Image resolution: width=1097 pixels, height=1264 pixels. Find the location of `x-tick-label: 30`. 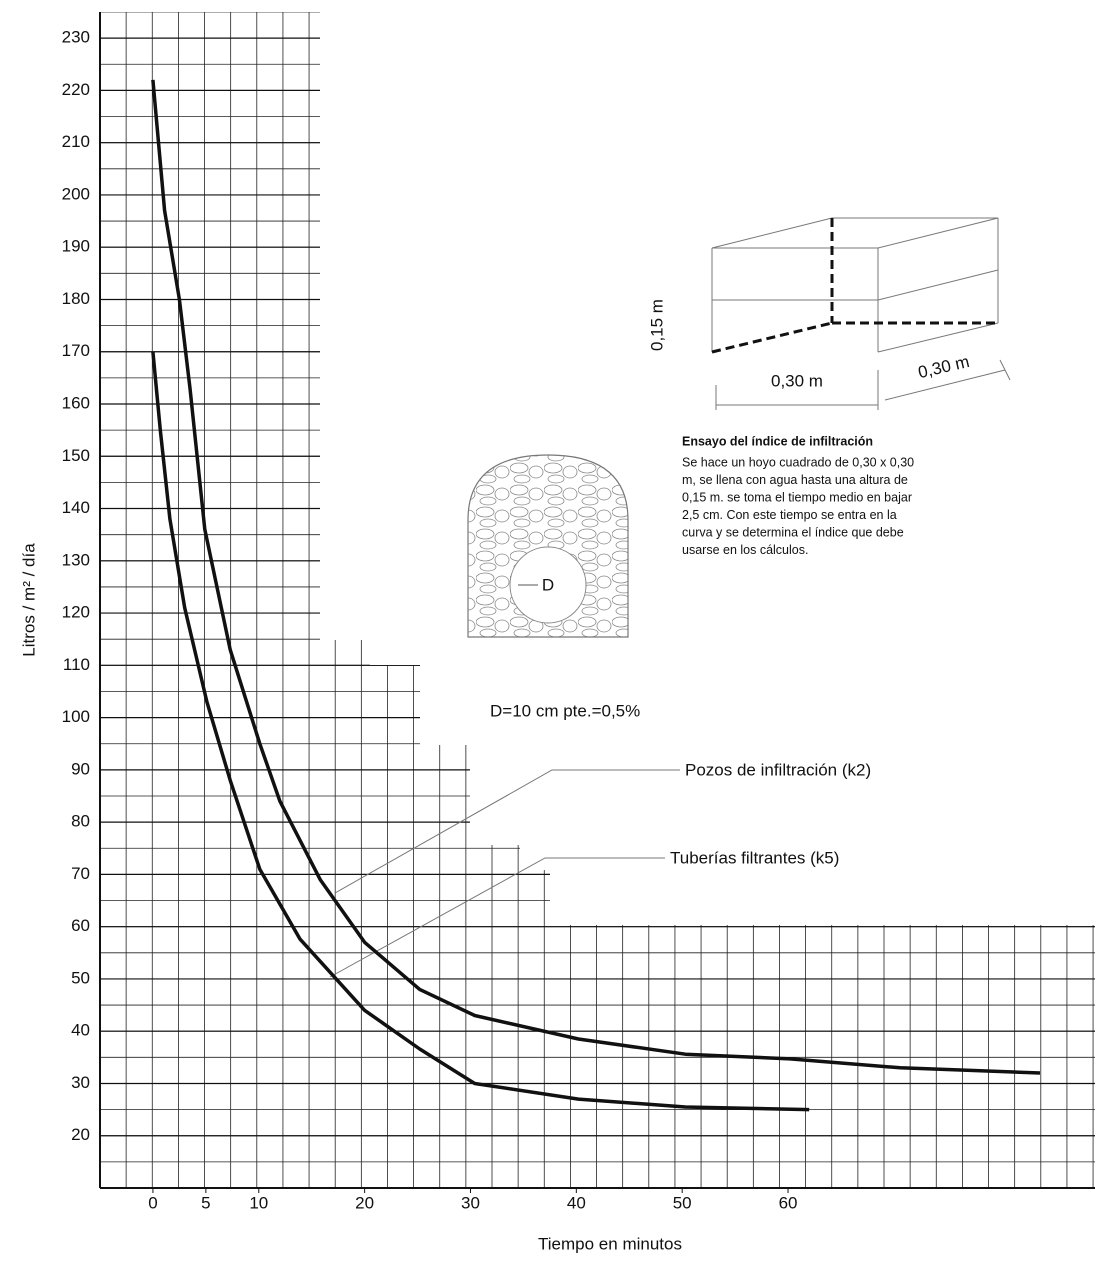

x-tick-label: 30 is located at coordinates (470, 1202).